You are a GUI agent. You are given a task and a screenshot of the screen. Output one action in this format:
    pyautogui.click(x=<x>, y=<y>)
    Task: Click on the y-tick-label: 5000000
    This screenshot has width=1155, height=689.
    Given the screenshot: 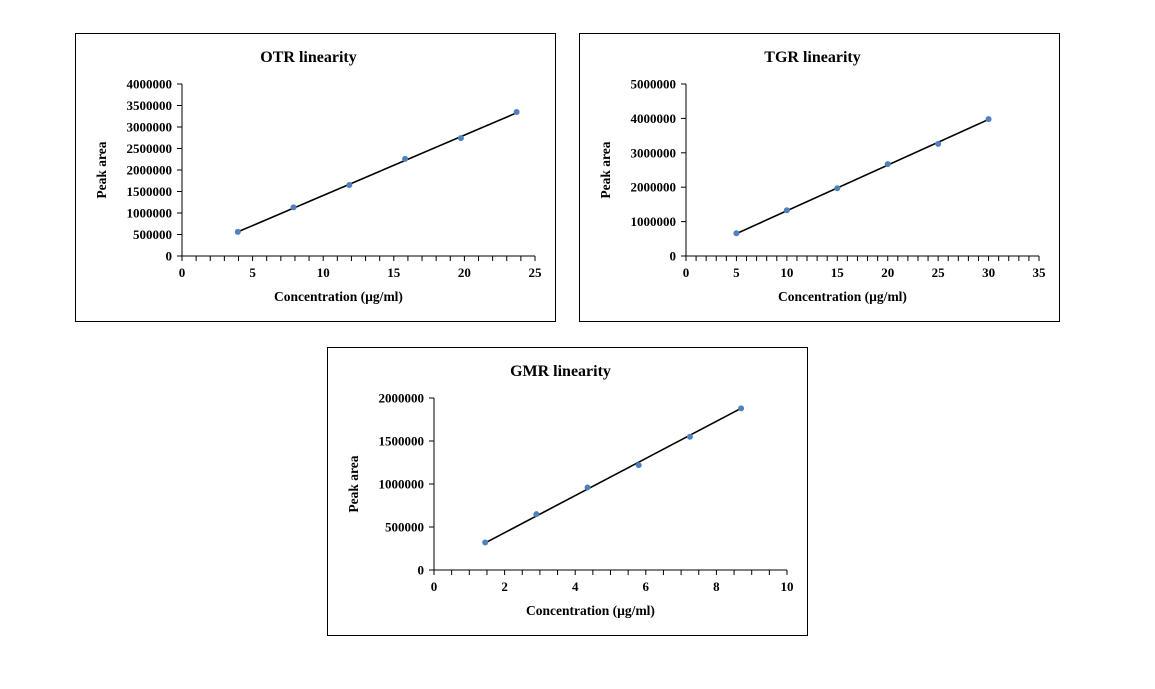 What is the action you would take?
    pyautogui.click(x=654, y=84)
    